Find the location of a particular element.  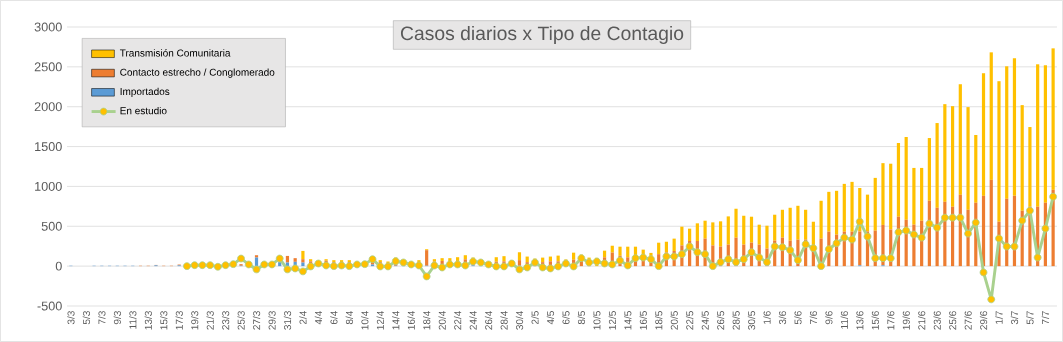

x-tick-label: 6/4 is located at coordinates (334, 317).